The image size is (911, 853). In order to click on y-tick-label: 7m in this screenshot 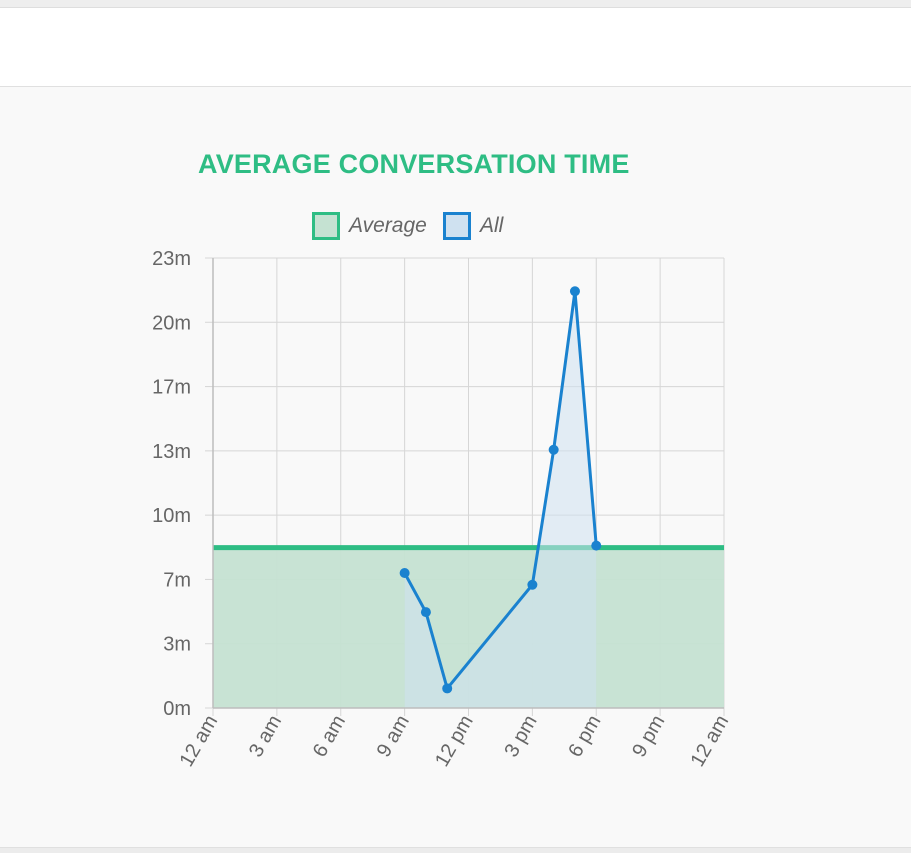, I will do `click(177, 580)`.